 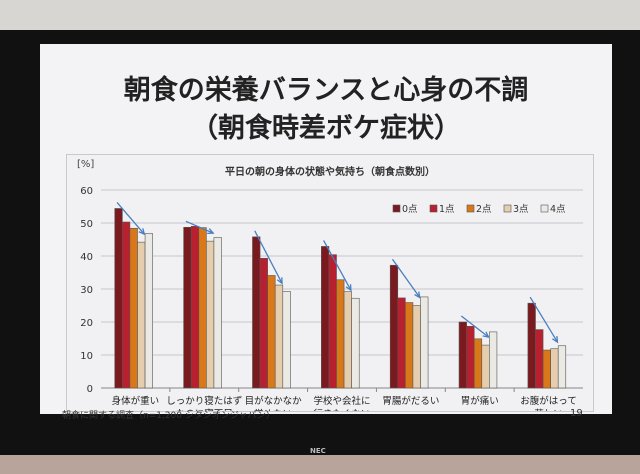 I want to click on legend-swatch-0点, so click(x=396, y=208).